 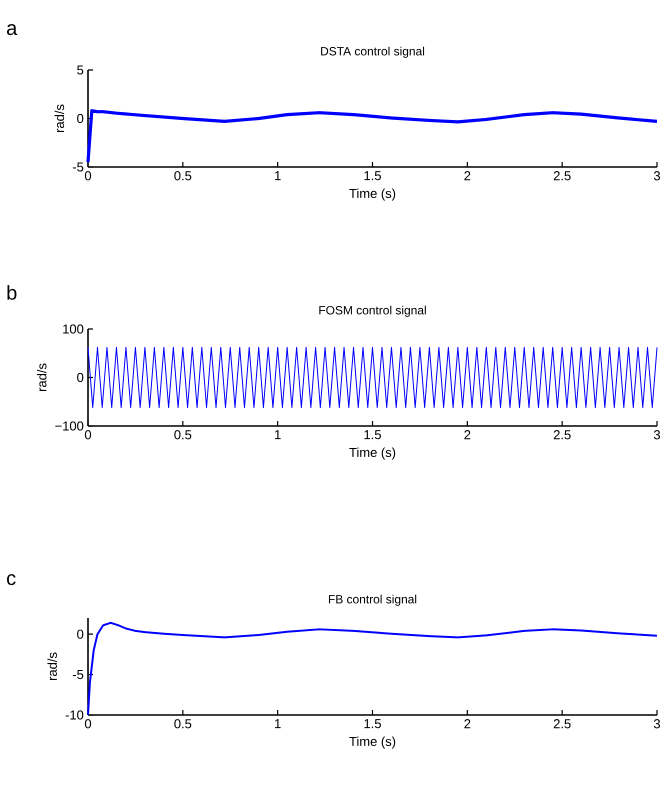 What do you see at coordinates (12, 30) in the screenshot?
I see `text: a` at bounding box center [12, 30].